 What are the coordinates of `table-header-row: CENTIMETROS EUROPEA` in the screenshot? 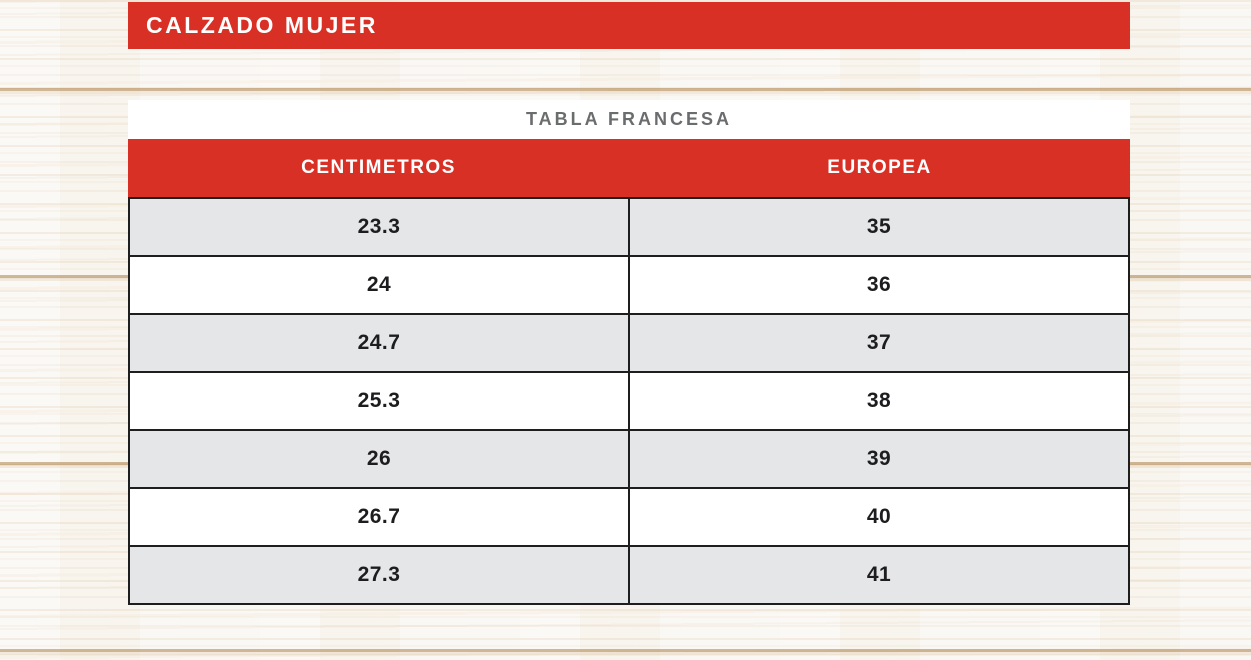 It's located at (629, 168).